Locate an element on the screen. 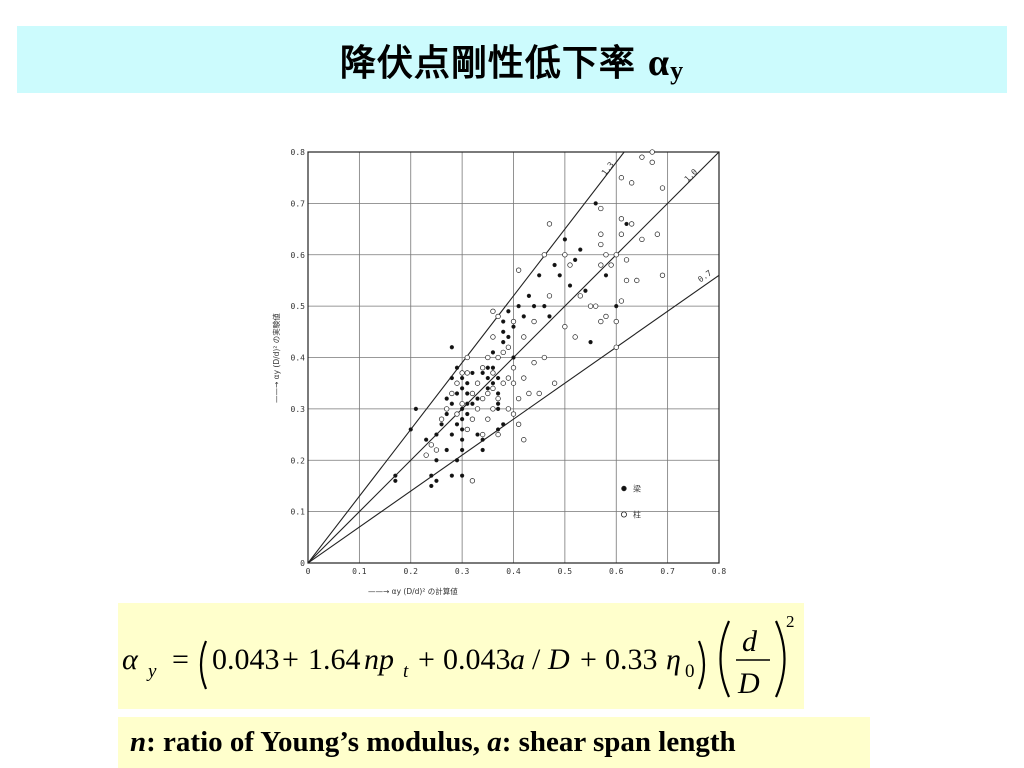  formula-a: a is located at coordinates (517, 659).